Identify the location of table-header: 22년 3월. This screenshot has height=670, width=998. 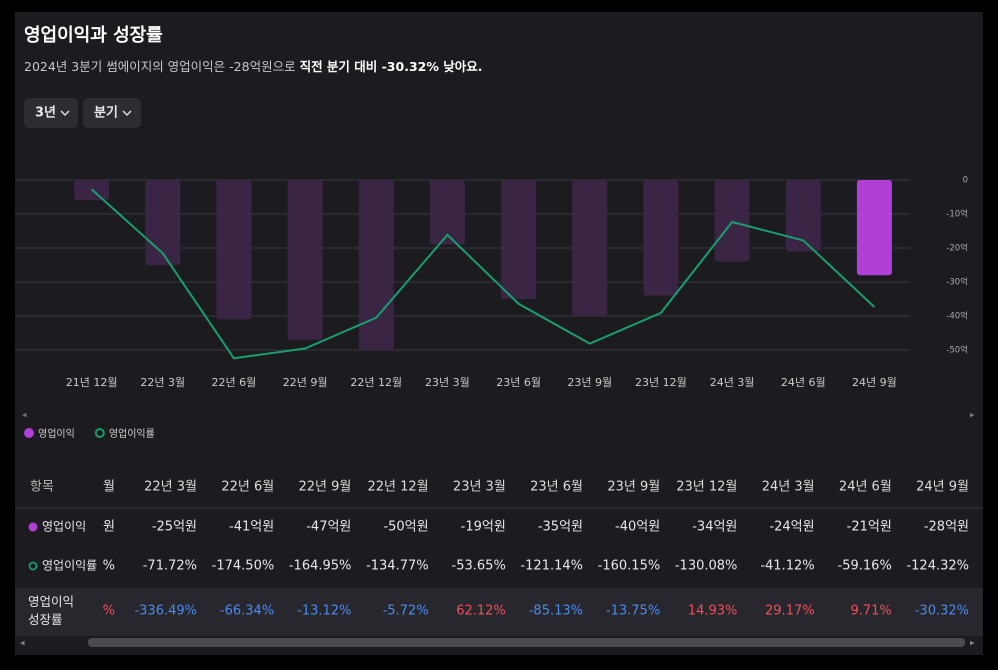
(170, 487).